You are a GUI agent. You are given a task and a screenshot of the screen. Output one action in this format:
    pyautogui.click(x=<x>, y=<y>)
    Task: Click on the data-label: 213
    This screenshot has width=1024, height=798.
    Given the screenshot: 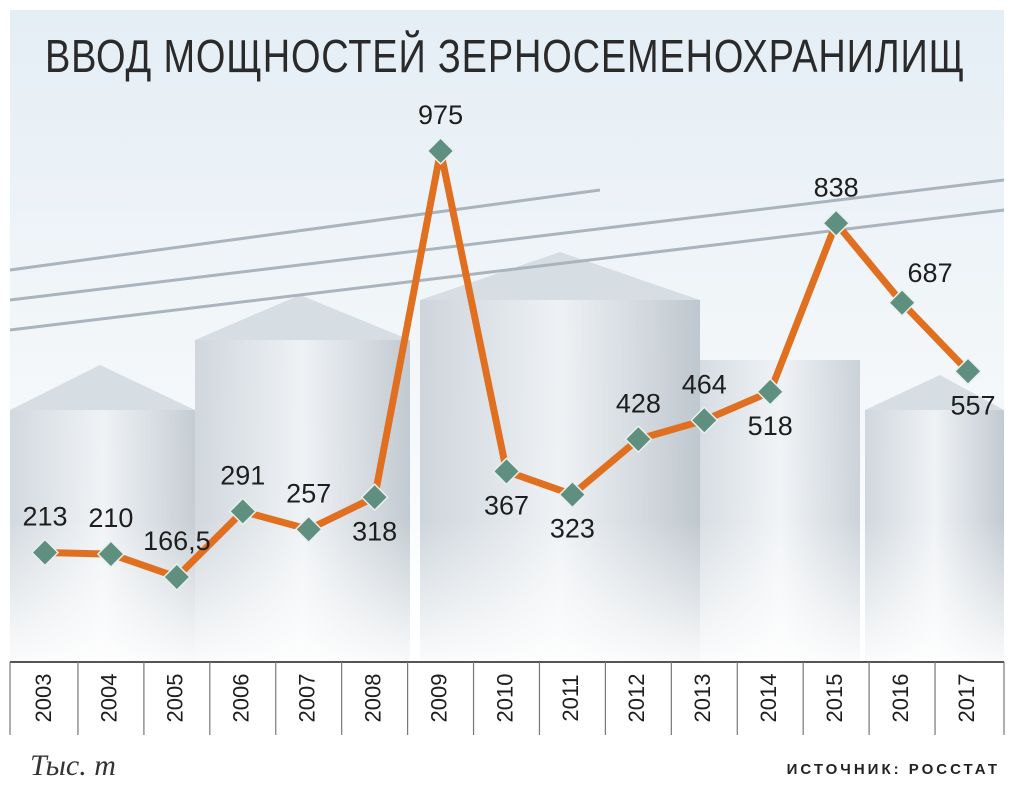 What is the action you would take?
    pyautogui.click(x=44, y=517)
    